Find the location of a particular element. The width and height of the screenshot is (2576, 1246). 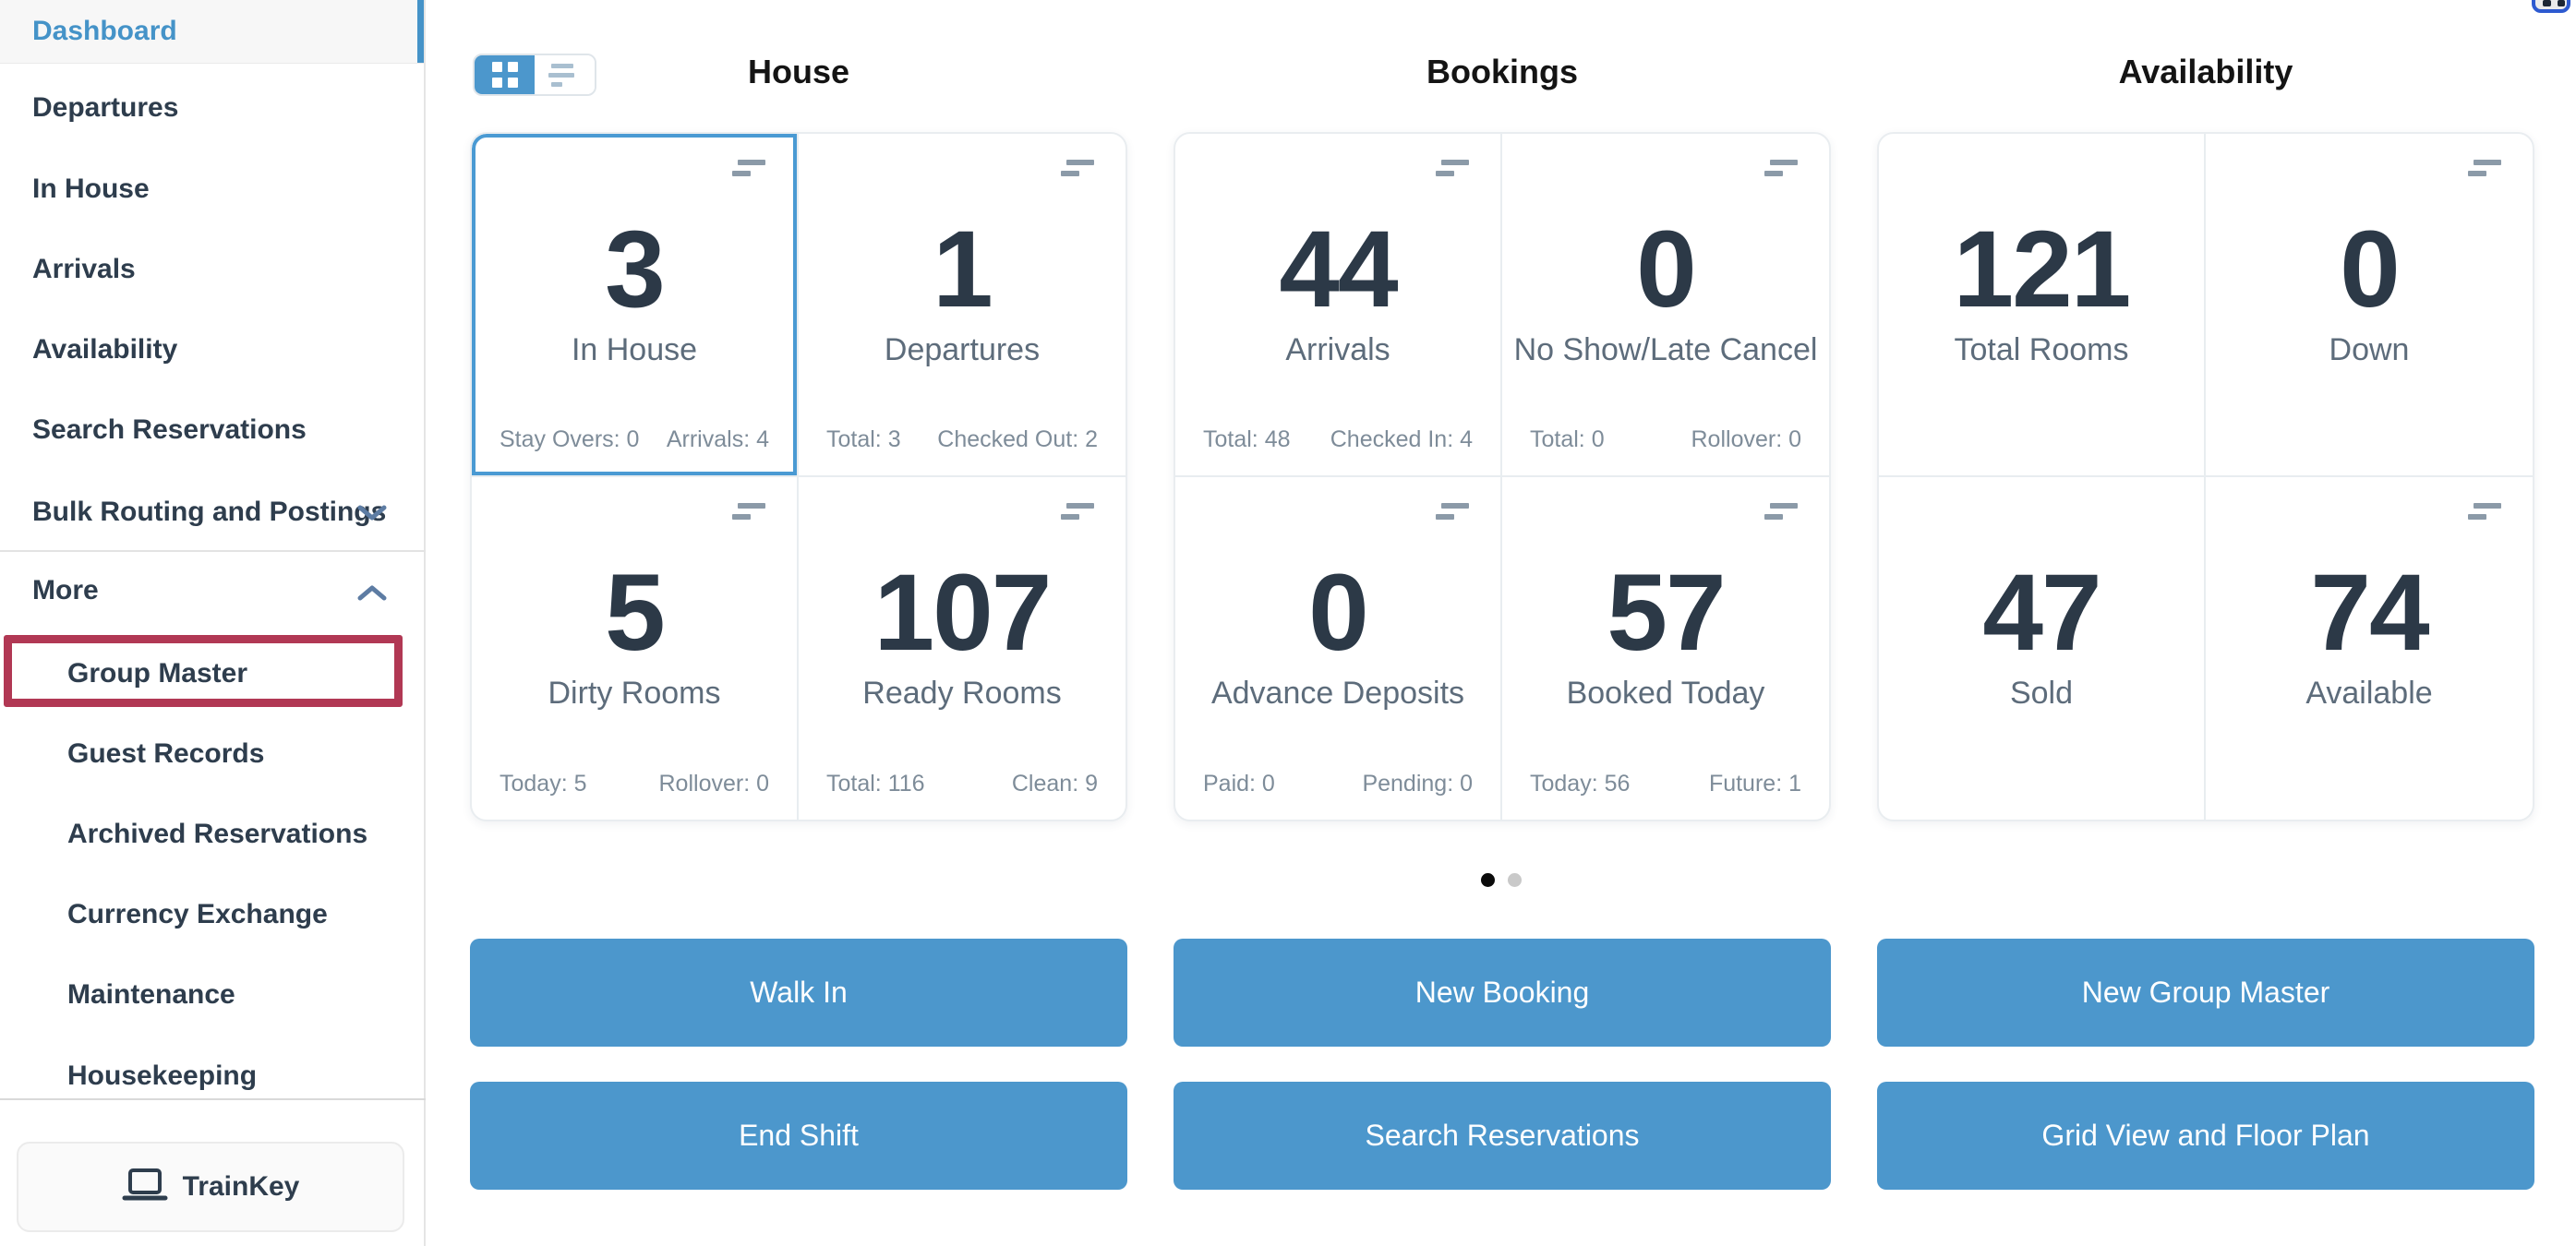

column-title-availability: Availability is located at coordinates (2205, 71).